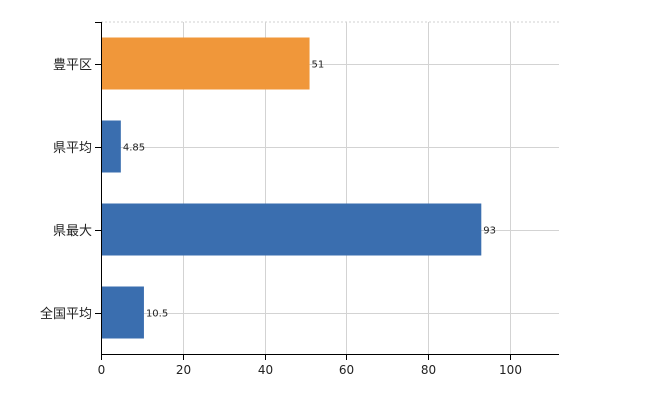  Describe the element at coordinates (318, 65) in the screenshot. I see `data-label: 51` at that location.